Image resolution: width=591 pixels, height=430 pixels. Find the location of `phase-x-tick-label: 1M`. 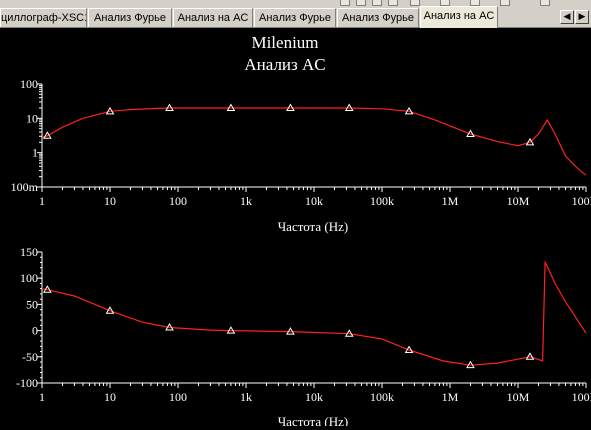

phase-x-tick-label: 1M is located at coordinates (450, 397).